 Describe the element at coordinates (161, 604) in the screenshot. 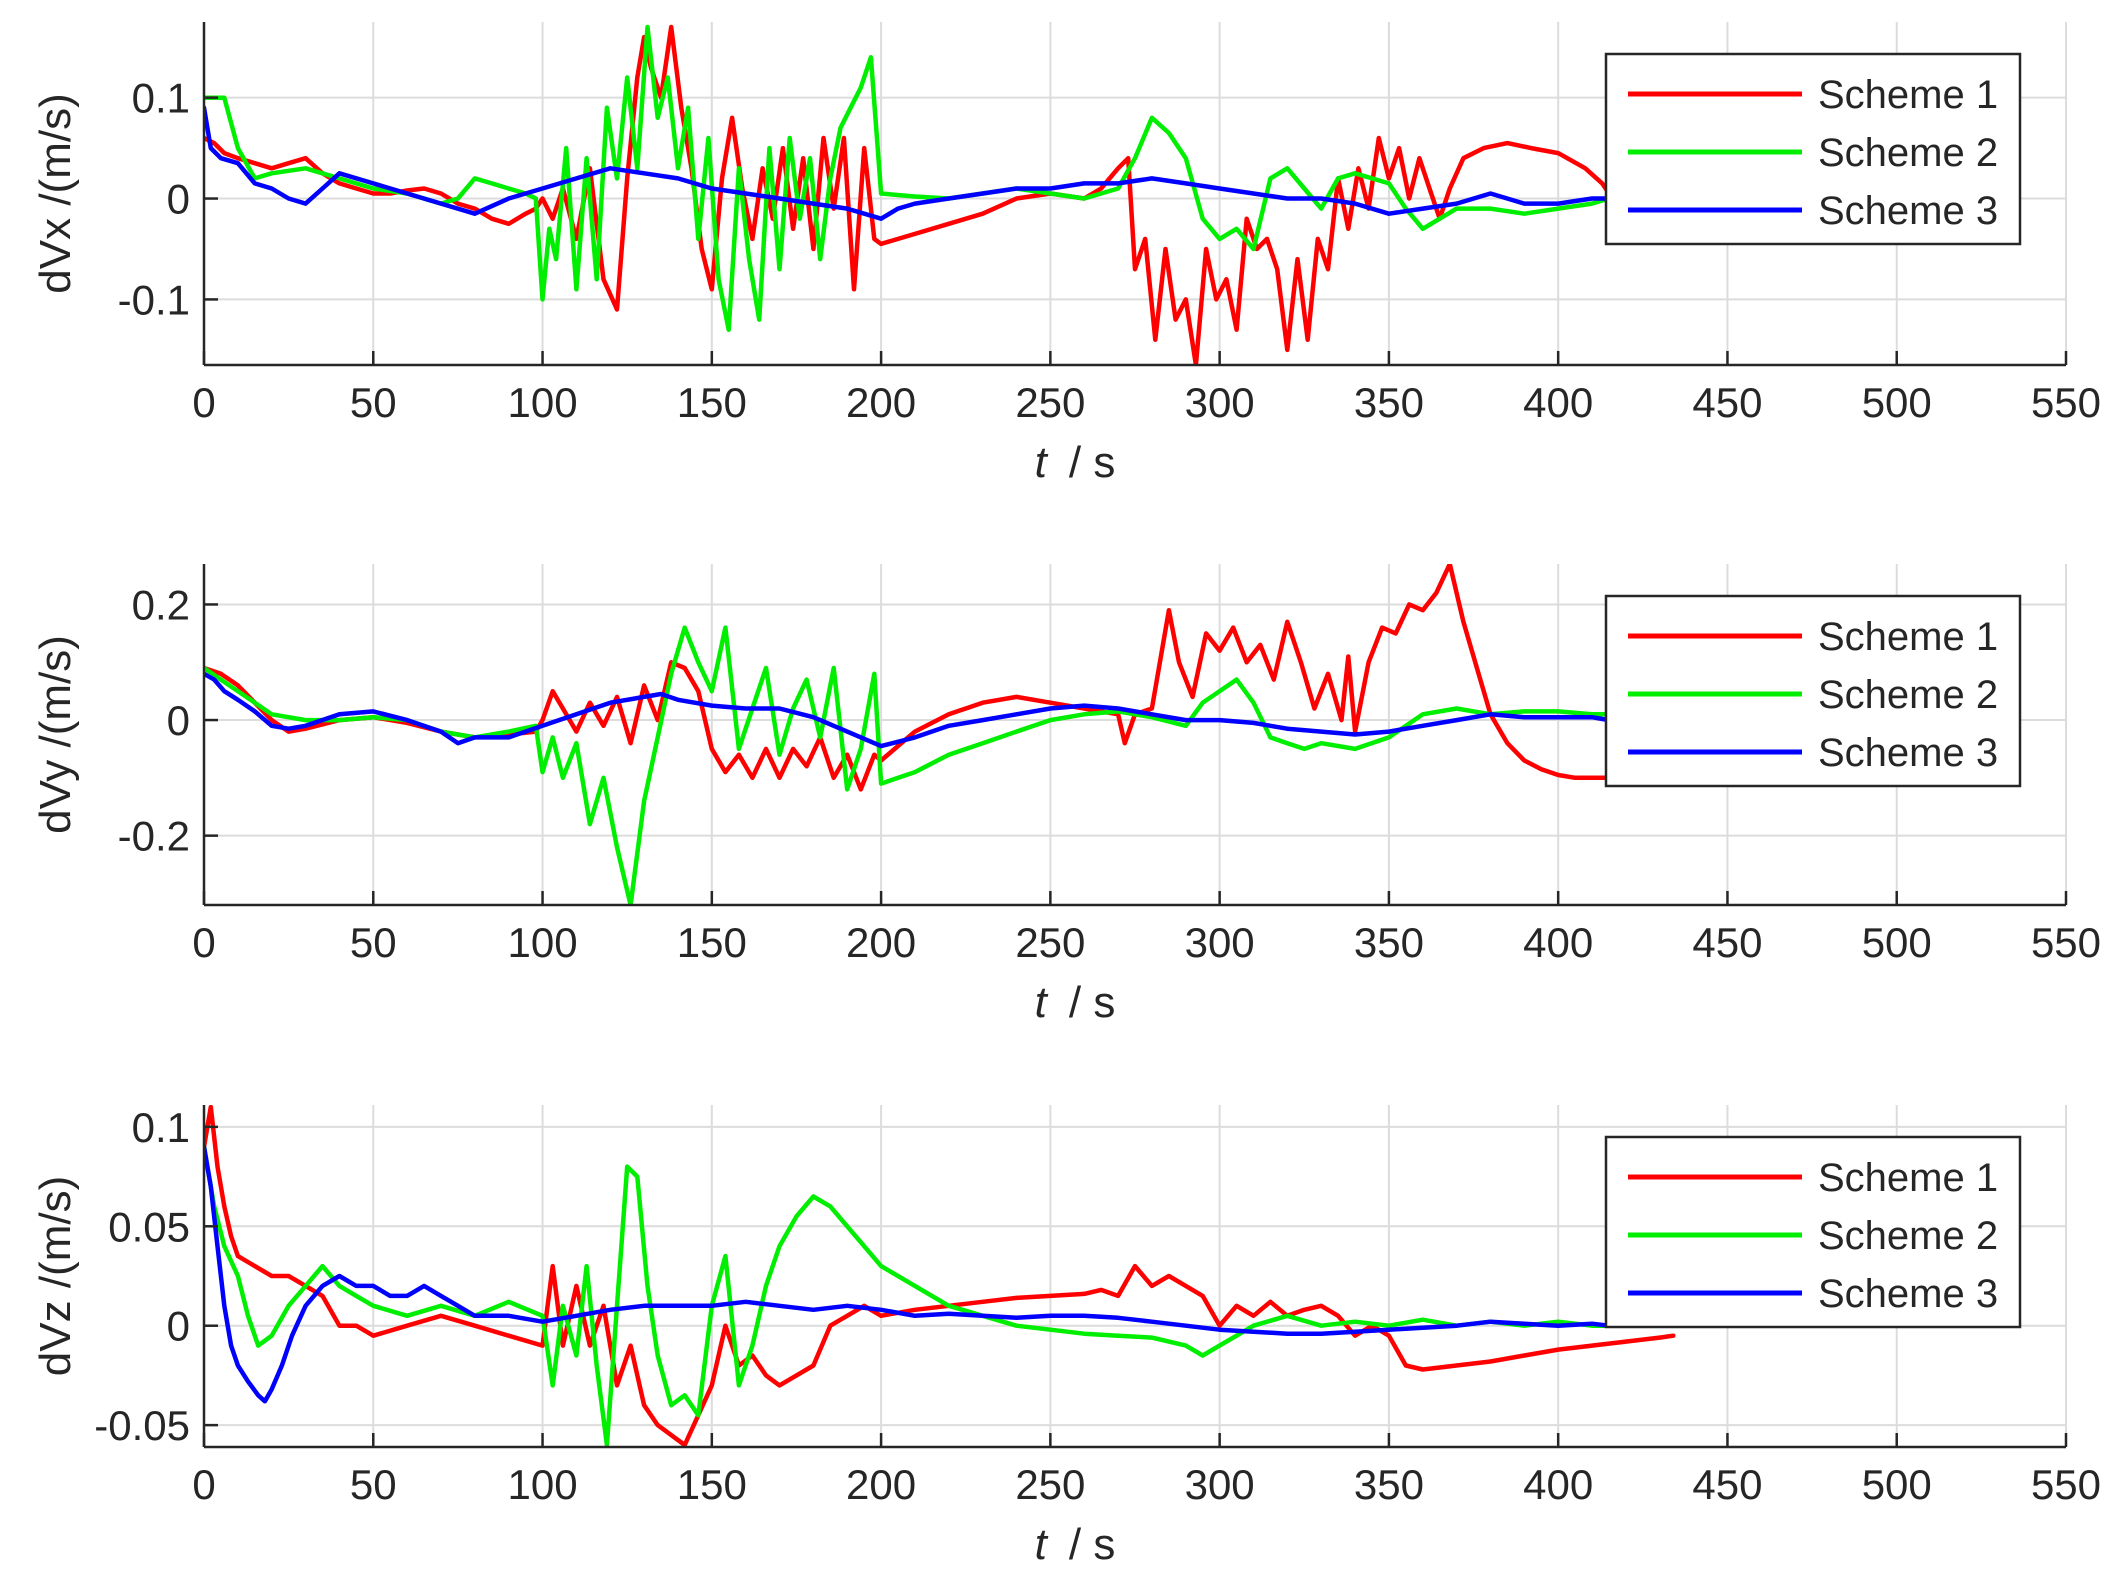

I see `y-tick-label: 0.2` at that location.